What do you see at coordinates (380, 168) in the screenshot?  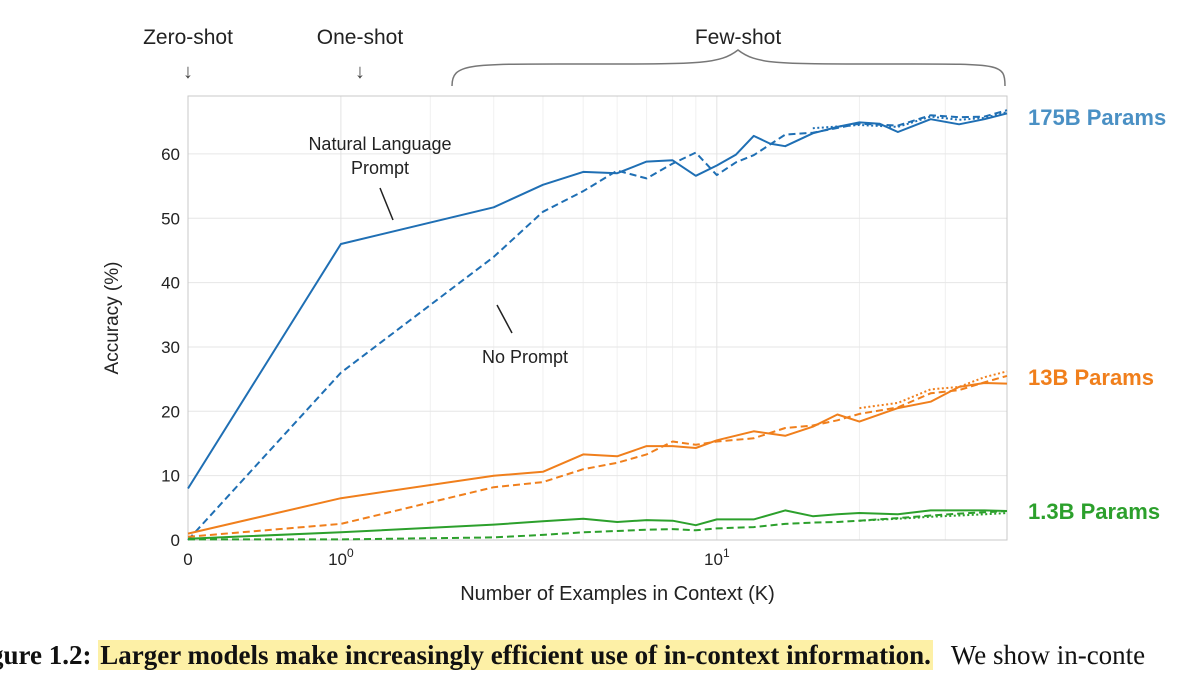 I see `annotation-text: Prompt` at bounding box center [380, 168].